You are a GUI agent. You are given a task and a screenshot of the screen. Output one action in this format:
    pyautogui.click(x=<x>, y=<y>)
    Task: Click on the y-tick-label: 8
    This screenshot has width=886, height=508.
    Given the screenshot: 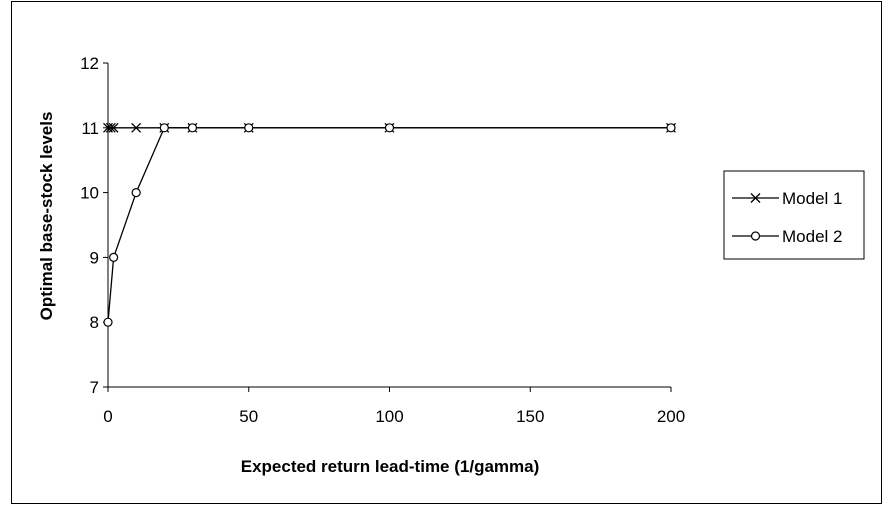 What is the action you would take?
    pyautogui.click(x=94, y=322)
    